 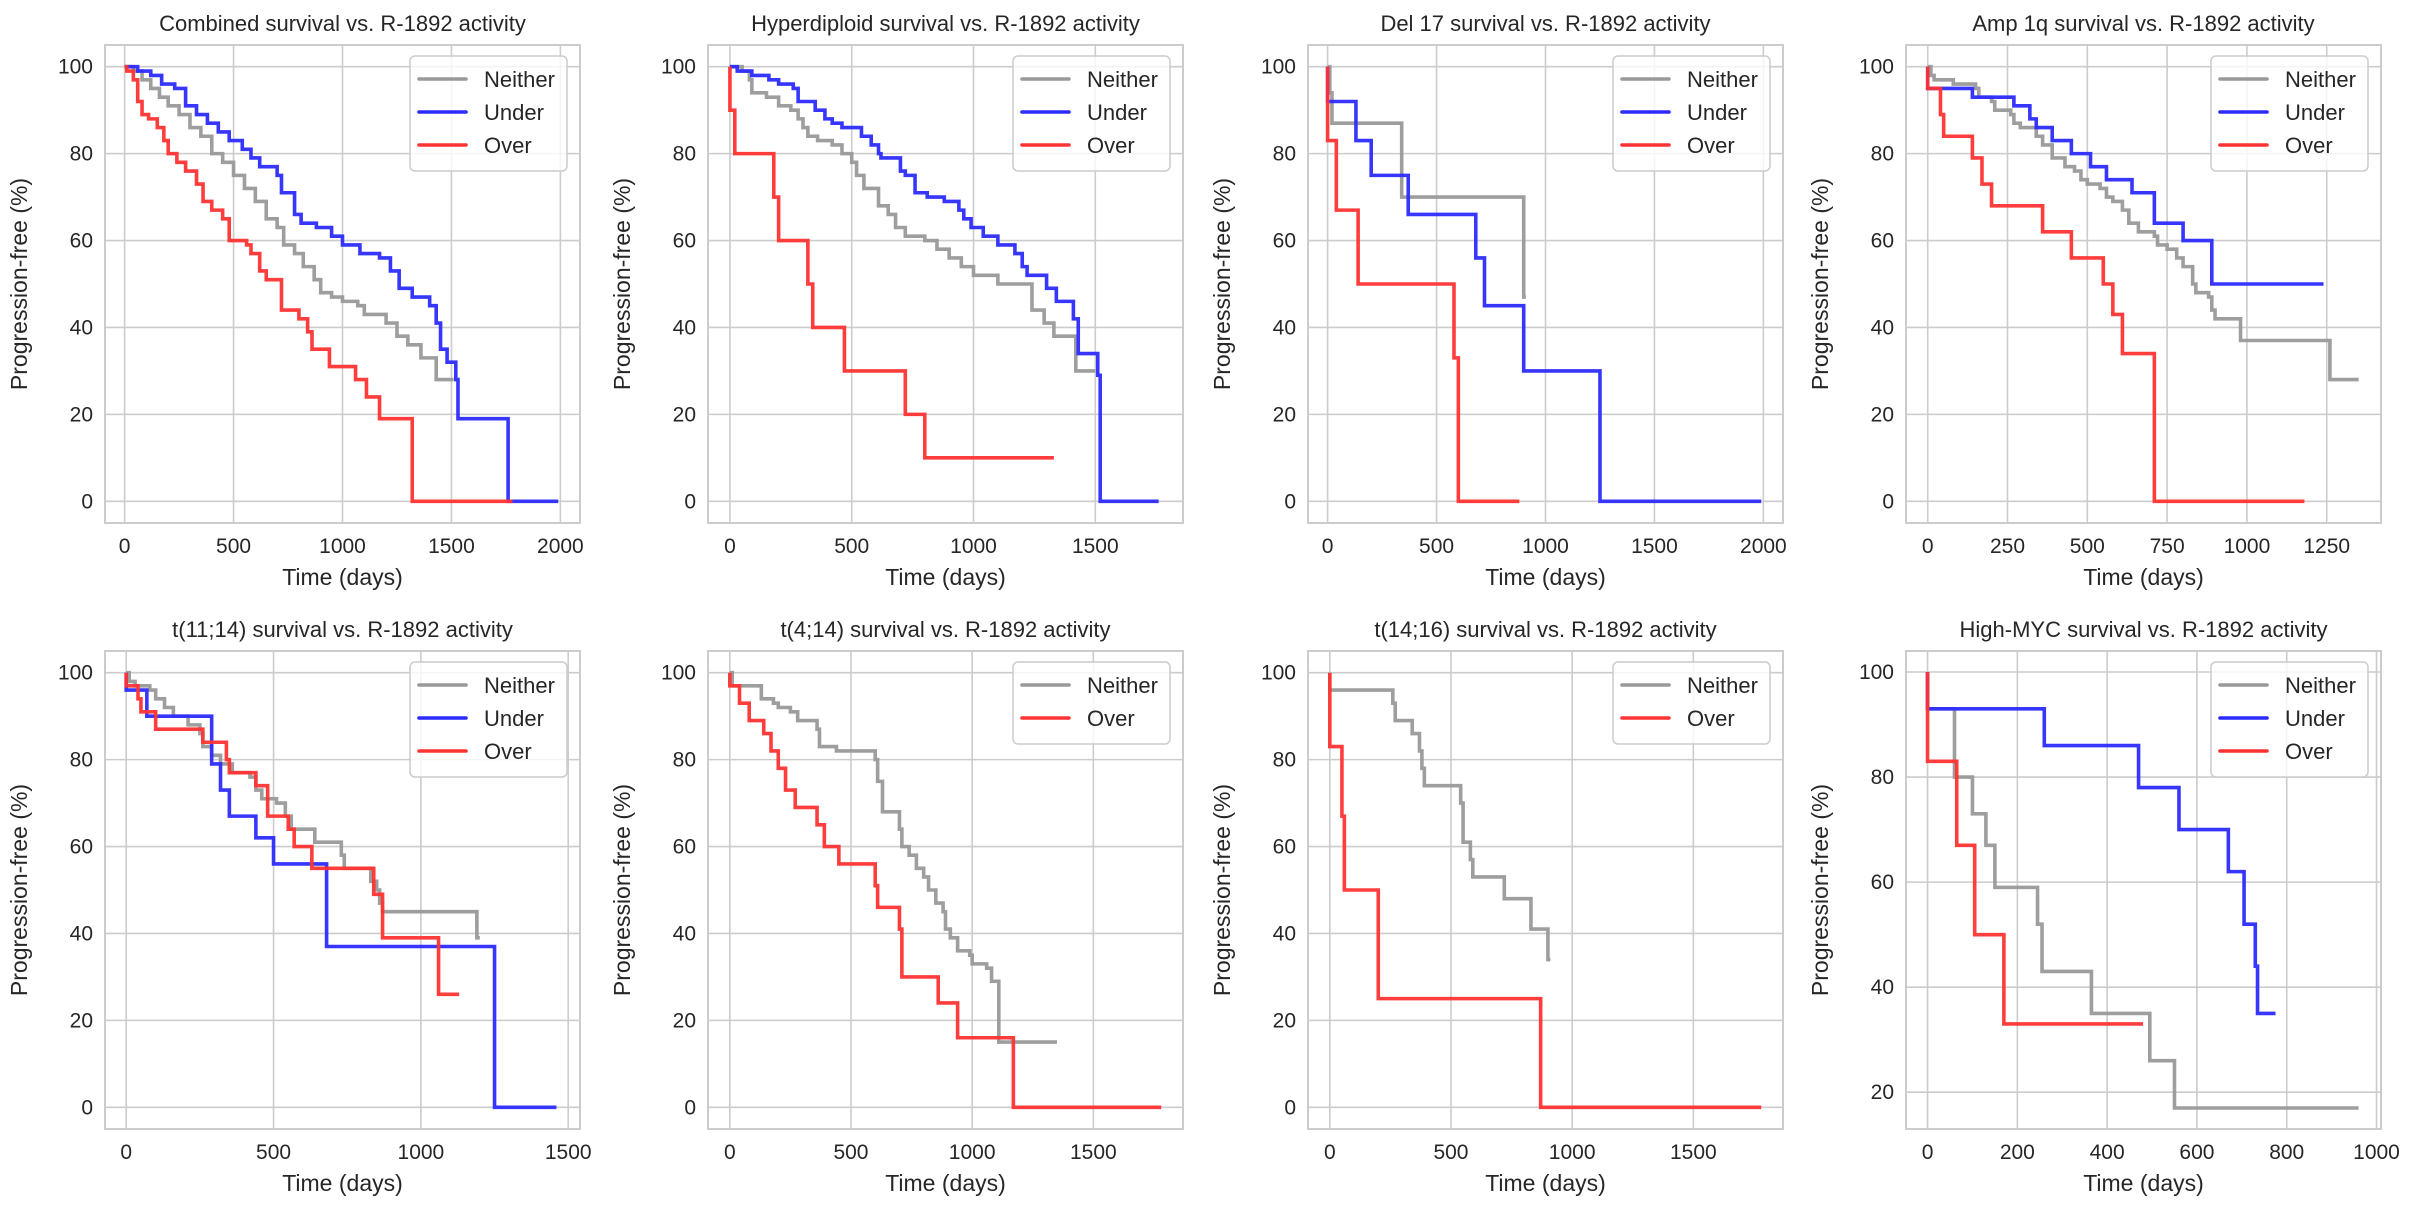 I want to click on chart-title: Amp 1q survival vs. R-1892 activity, so click(x=2143, y=23).